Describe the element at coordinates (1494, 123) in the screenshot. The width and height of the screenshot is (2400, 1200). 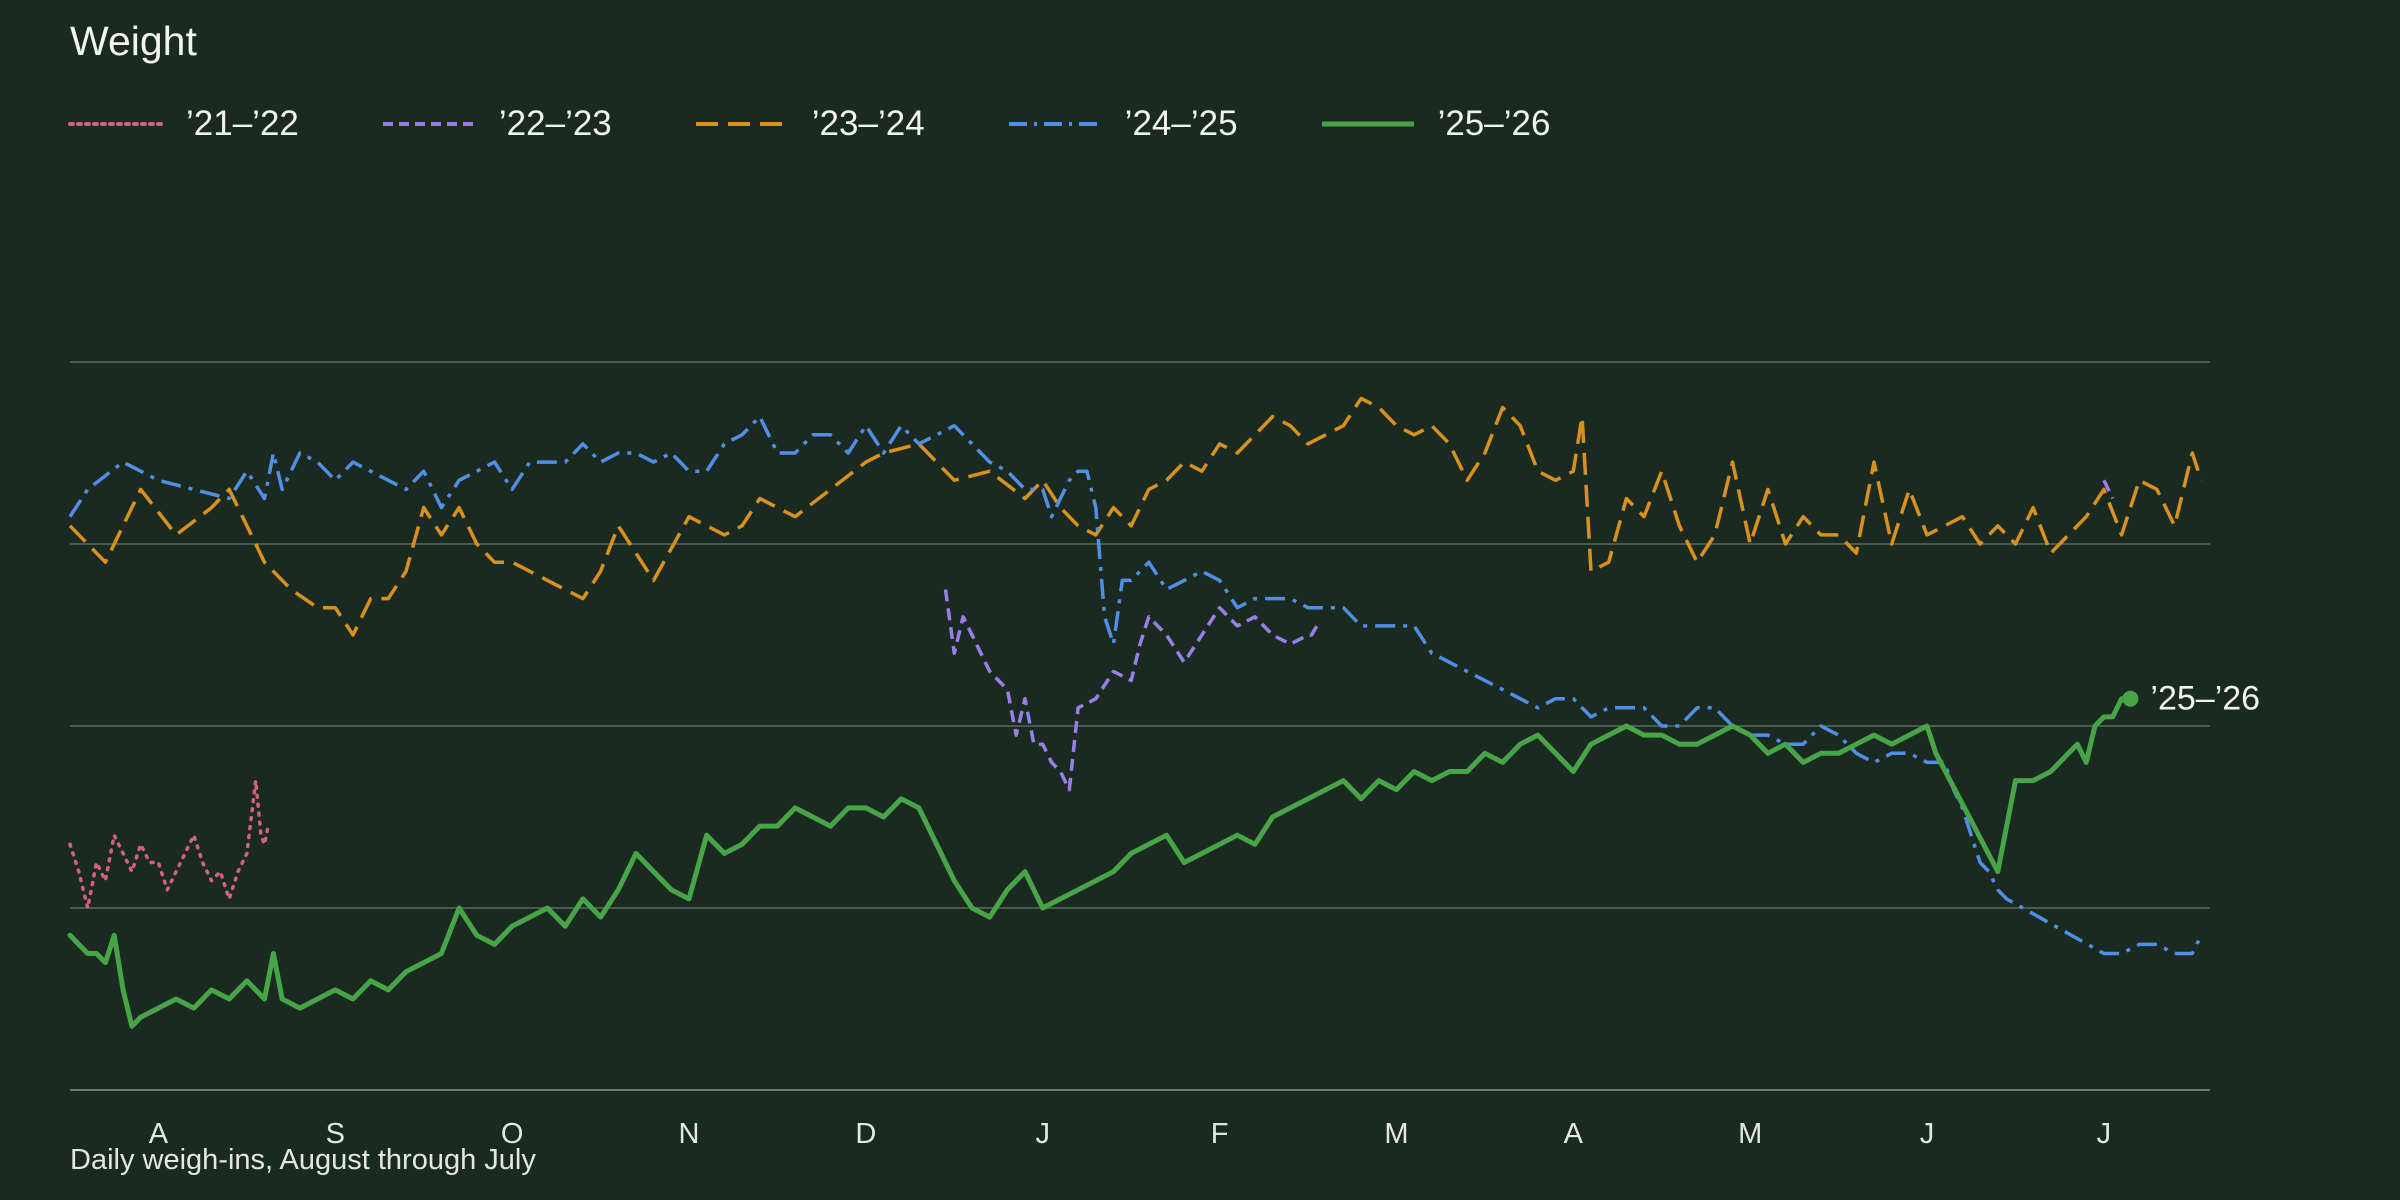
I see `legend-label-25-26: ’25–’26` at that location.